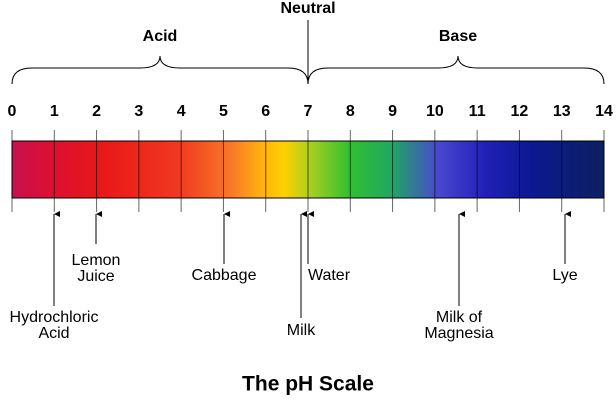 The height and width of the screenshot is (400, 616). Describe the element at coordinates (329, 275) in the screenshot. I see `substance-label: Water` at that location.